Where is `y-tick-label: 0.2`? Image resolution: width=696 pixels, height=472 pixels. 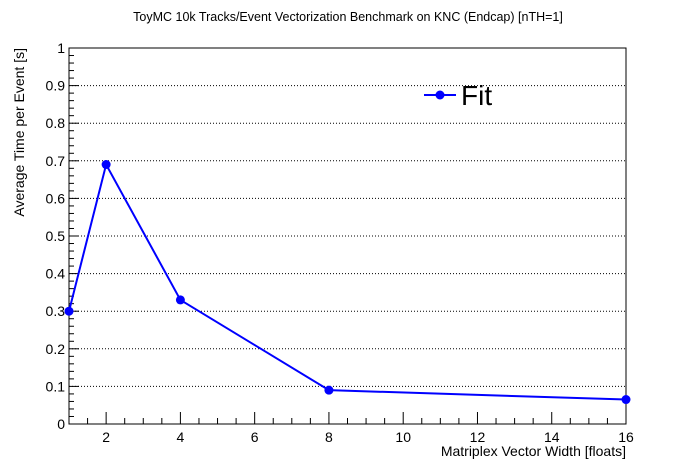 y-tick-label: 0.2 is located at coordinates (56, 349).